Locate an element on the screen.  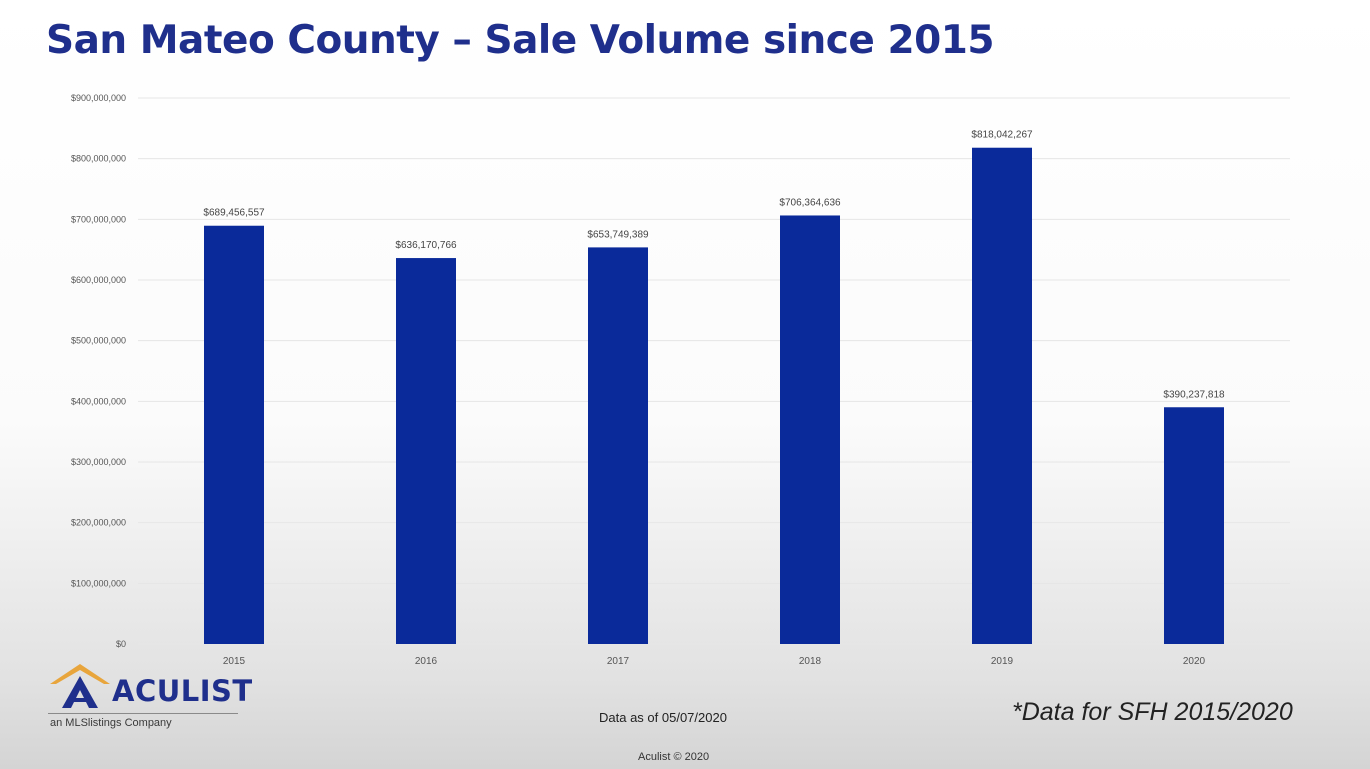
data-label-2017: $653,749,389 is located at coordinates (618, 234).